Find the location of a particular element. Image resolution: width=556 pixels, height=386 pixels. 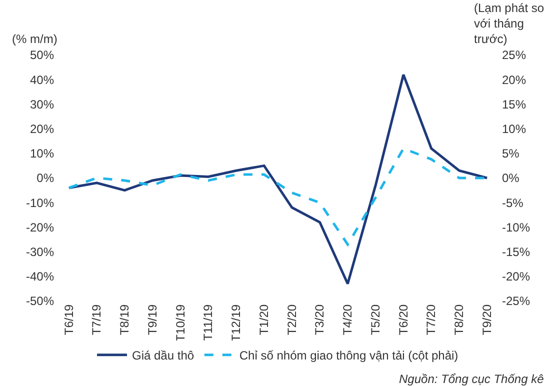

x-tick-label: T11/19 is located at coordinates (208, 322).